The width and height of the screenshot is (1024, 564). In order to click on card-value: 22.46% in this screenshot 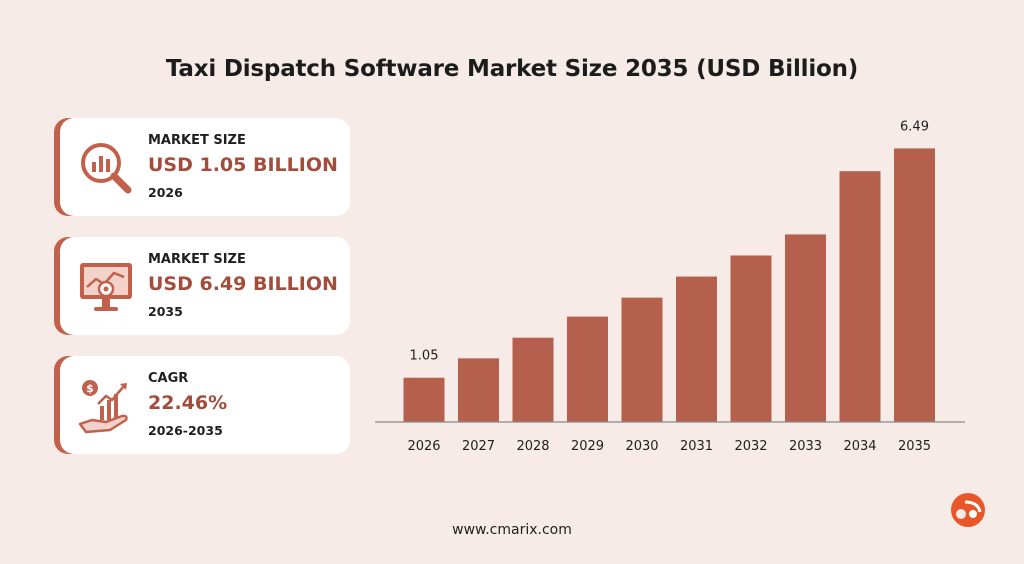, I will do `click(188, 403)`.